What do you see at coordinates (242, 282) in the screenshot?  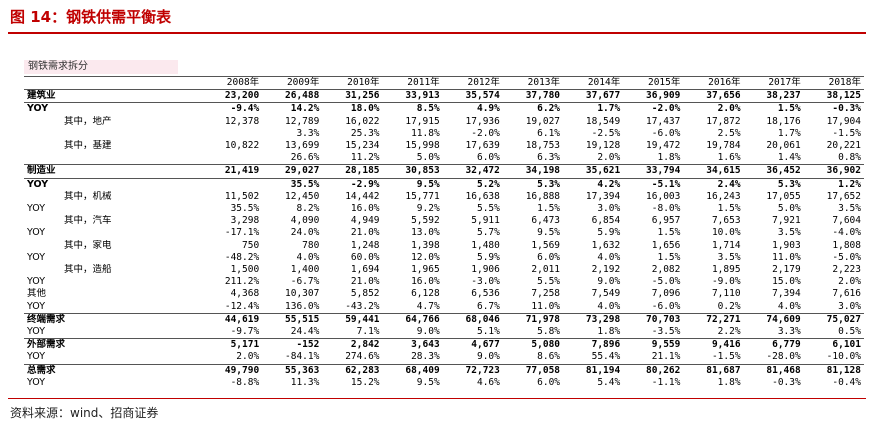 I see `cell: 211.2%` at bounding box center [242, 282].